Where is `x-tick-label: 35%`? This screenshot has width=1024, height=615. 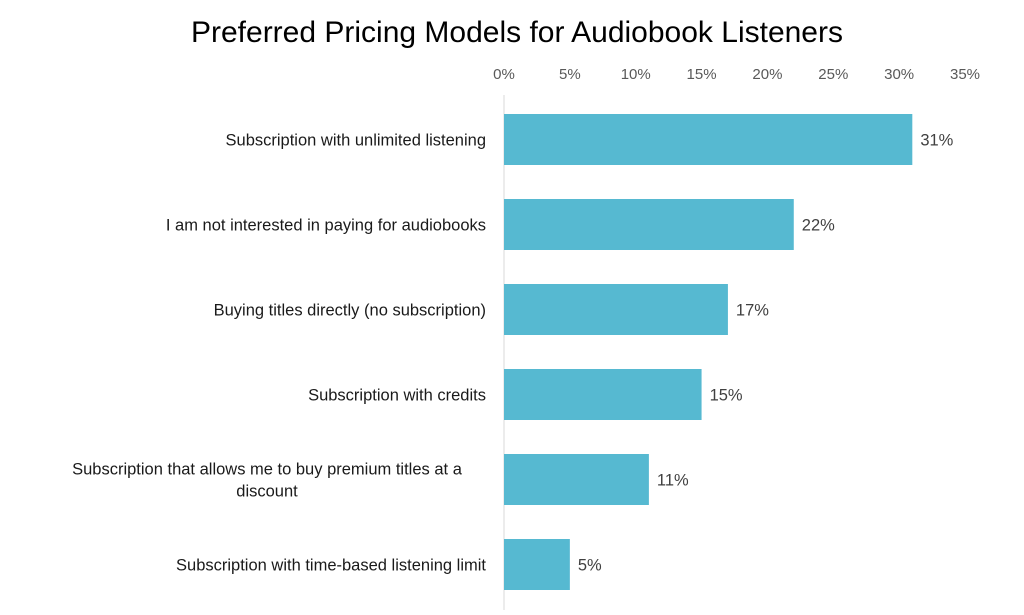 x-tick-label: 35% is located at coordinates (965, 74).